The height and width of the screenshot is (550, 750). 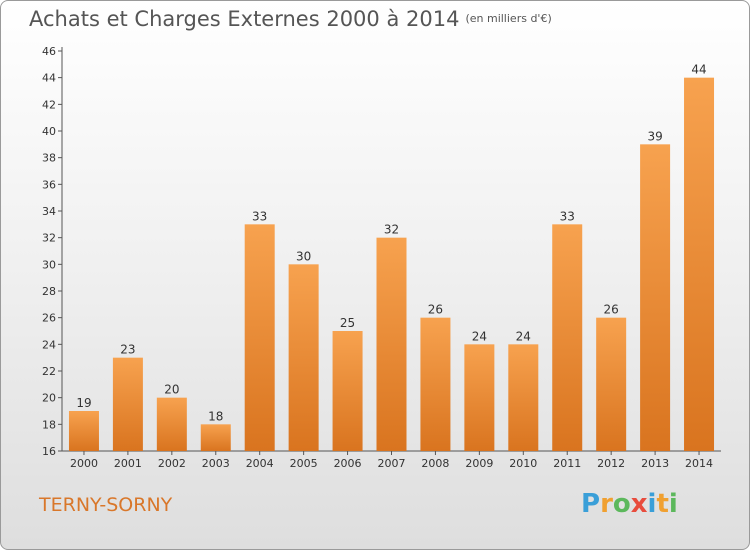 What do you see at coordinates (49, 398) in the screenshot?
I see `y-tick-label: 20` at bounding box center [49, 398].